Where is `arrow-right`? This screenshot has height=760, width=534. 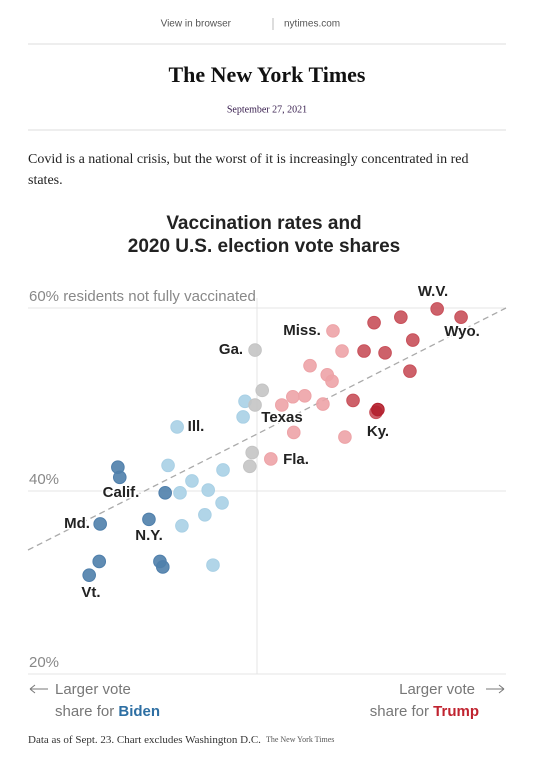 arrow-right is located at coordinates (495, 689).